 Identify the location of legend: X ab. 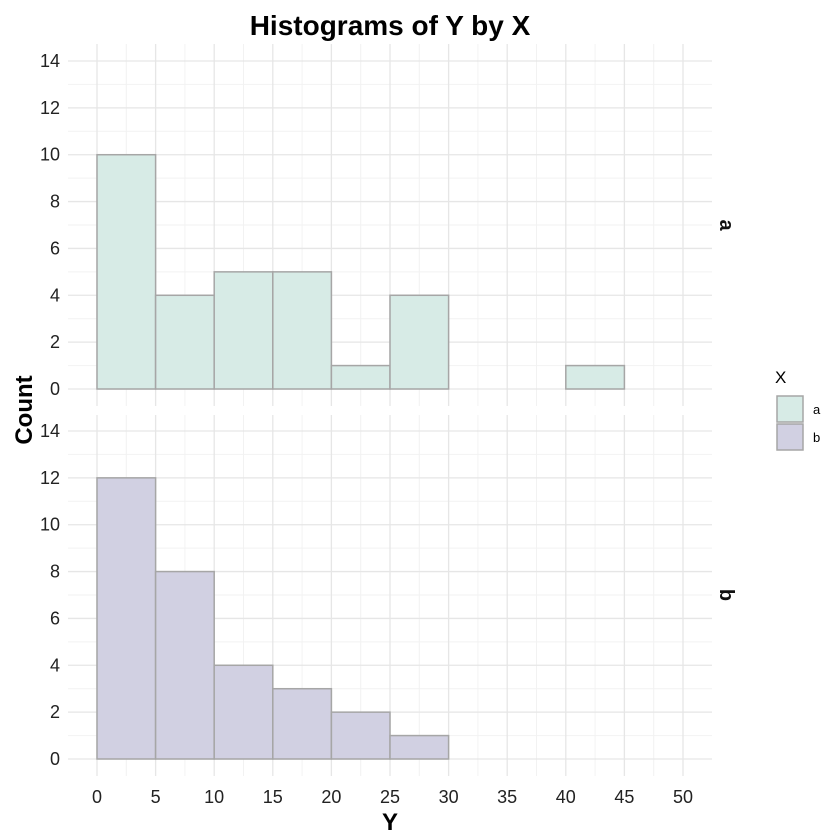
(798, 409).